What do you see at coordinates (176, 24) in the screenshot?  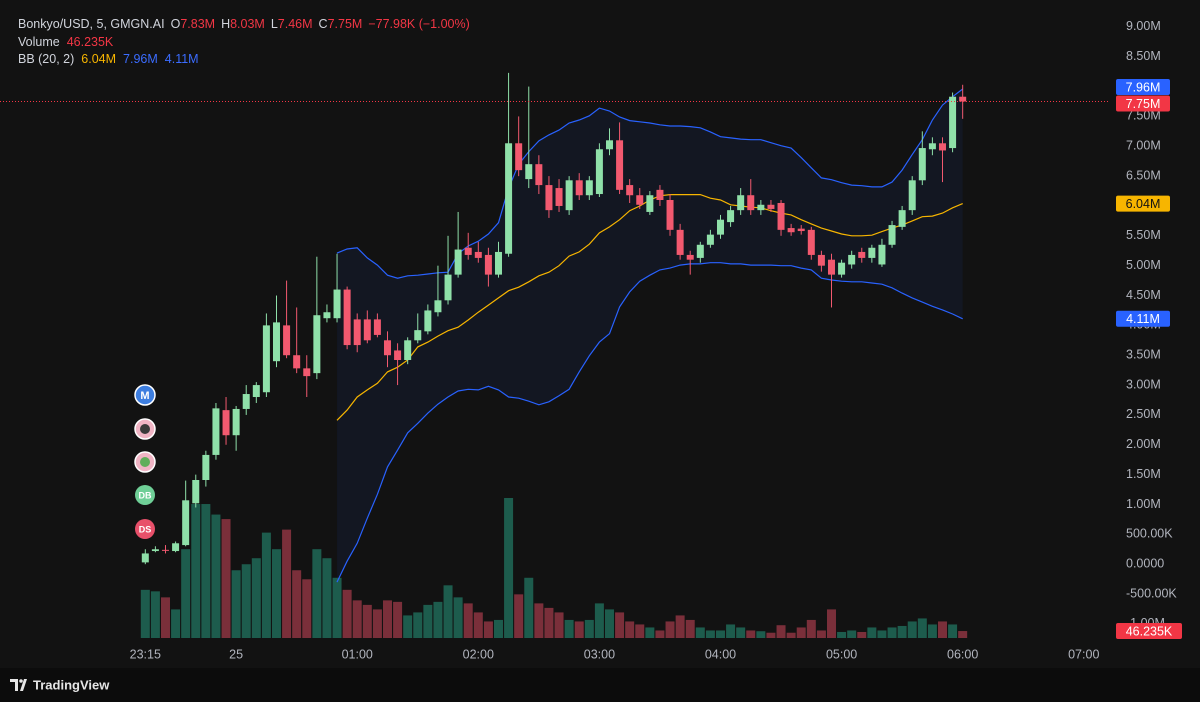 I see `open-label: O` at bounding box center [176, 24].